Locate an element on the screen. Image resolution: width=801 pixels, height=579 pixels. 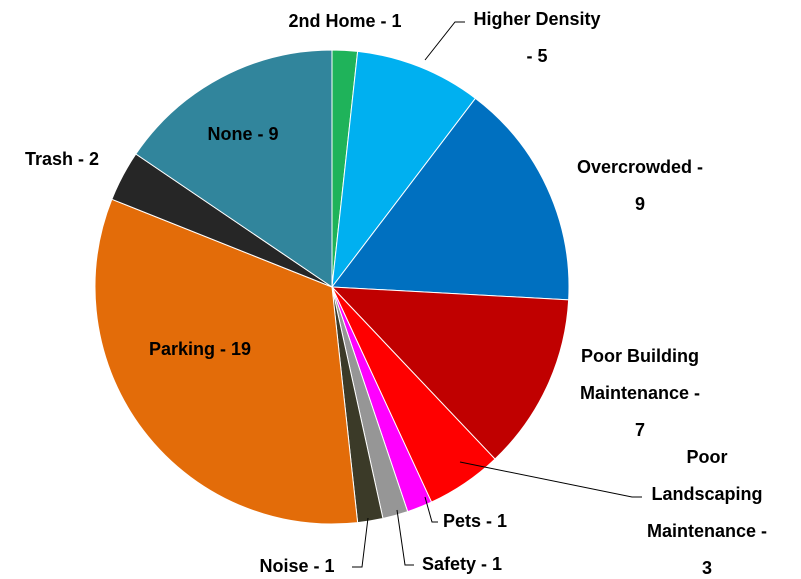
slice-label-line: Parking - 19 is located at coordinates (200, 349).